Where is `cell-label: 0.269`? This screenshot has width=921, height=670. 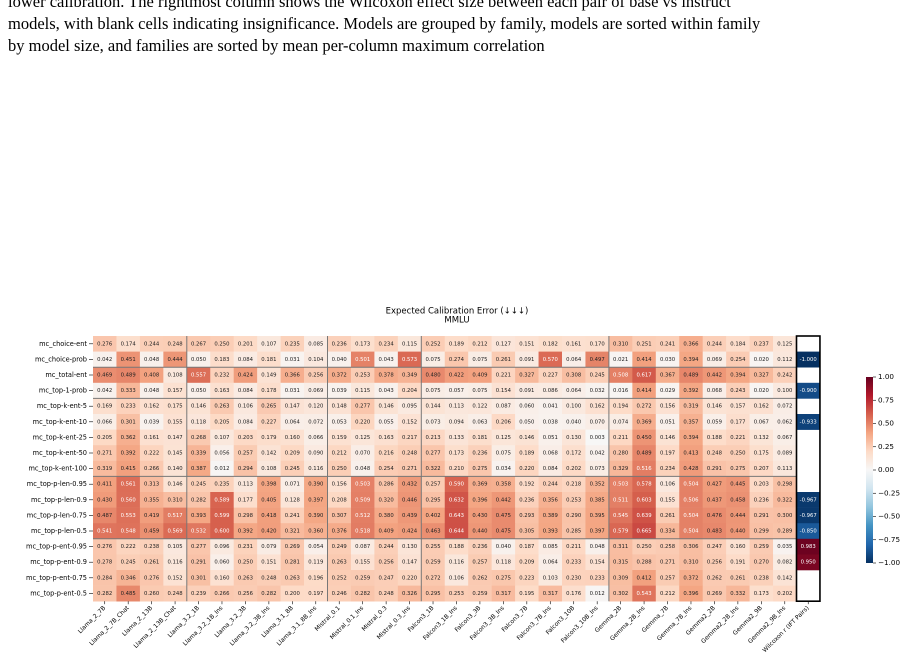
cell-label: 0.269 is located at coordinates (714, 594).